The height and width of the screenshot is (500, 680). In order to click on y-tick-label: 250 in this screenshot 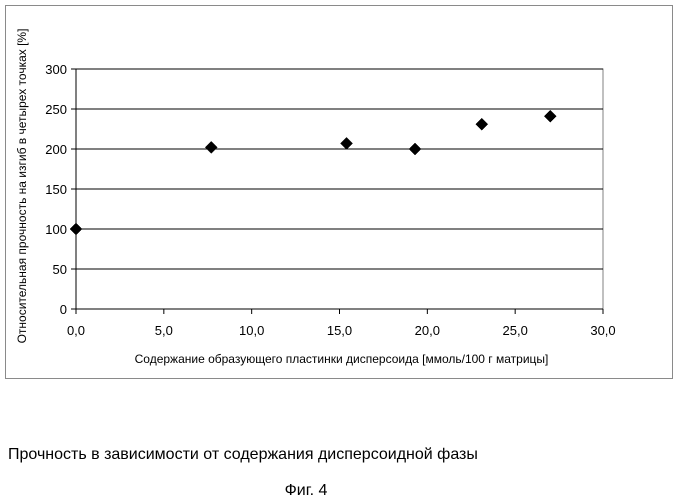, I will do `click(56, 109)`.